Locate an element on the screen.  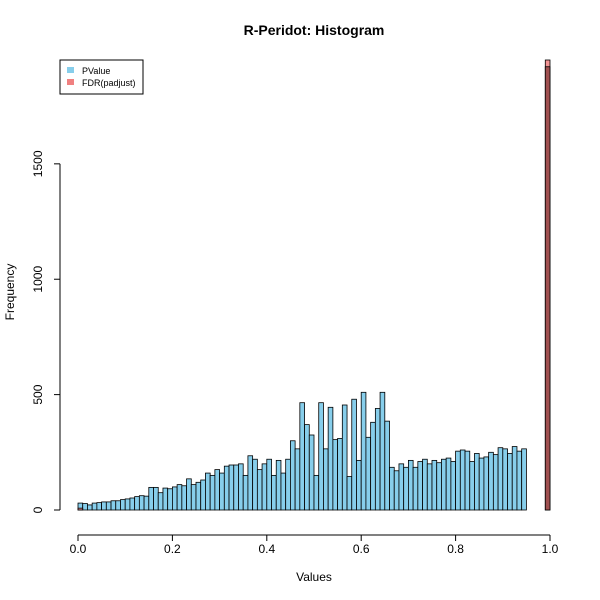
x-tick-label: 0.0 is located at coordinates (78, 549).